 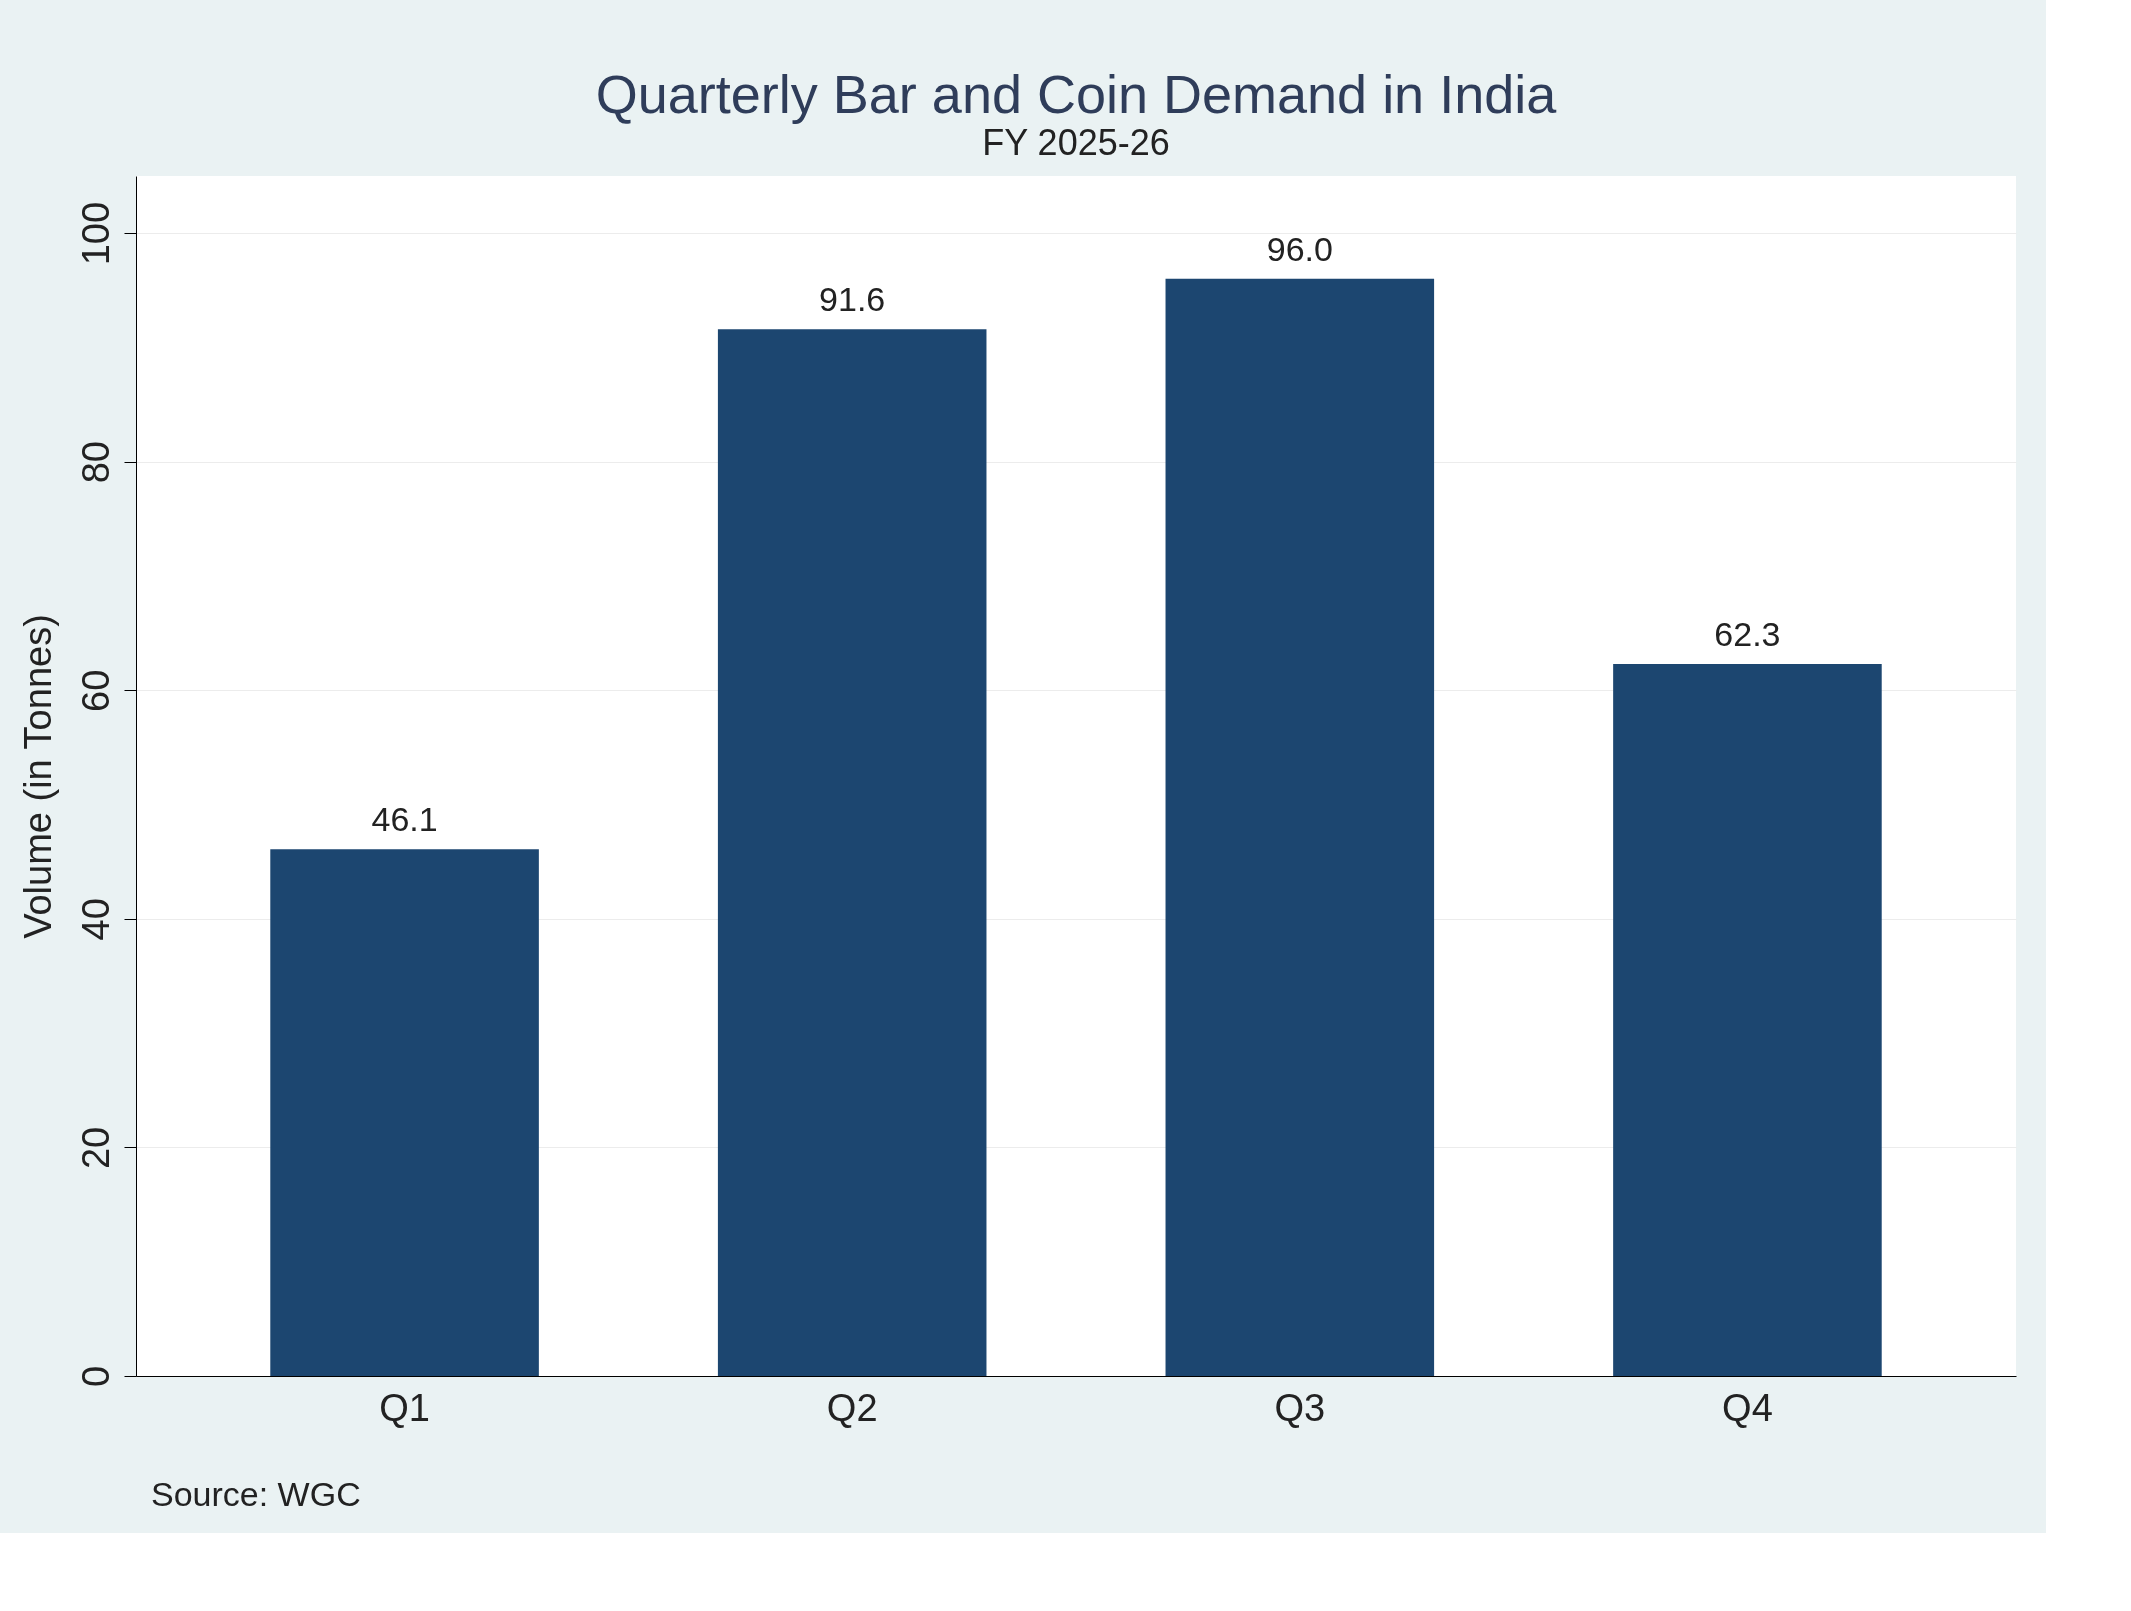 What do you see at coordinates (852, 1407) in the screenshot?
I see `x-tick-label: Q2` at bounding box center [852, 1407].